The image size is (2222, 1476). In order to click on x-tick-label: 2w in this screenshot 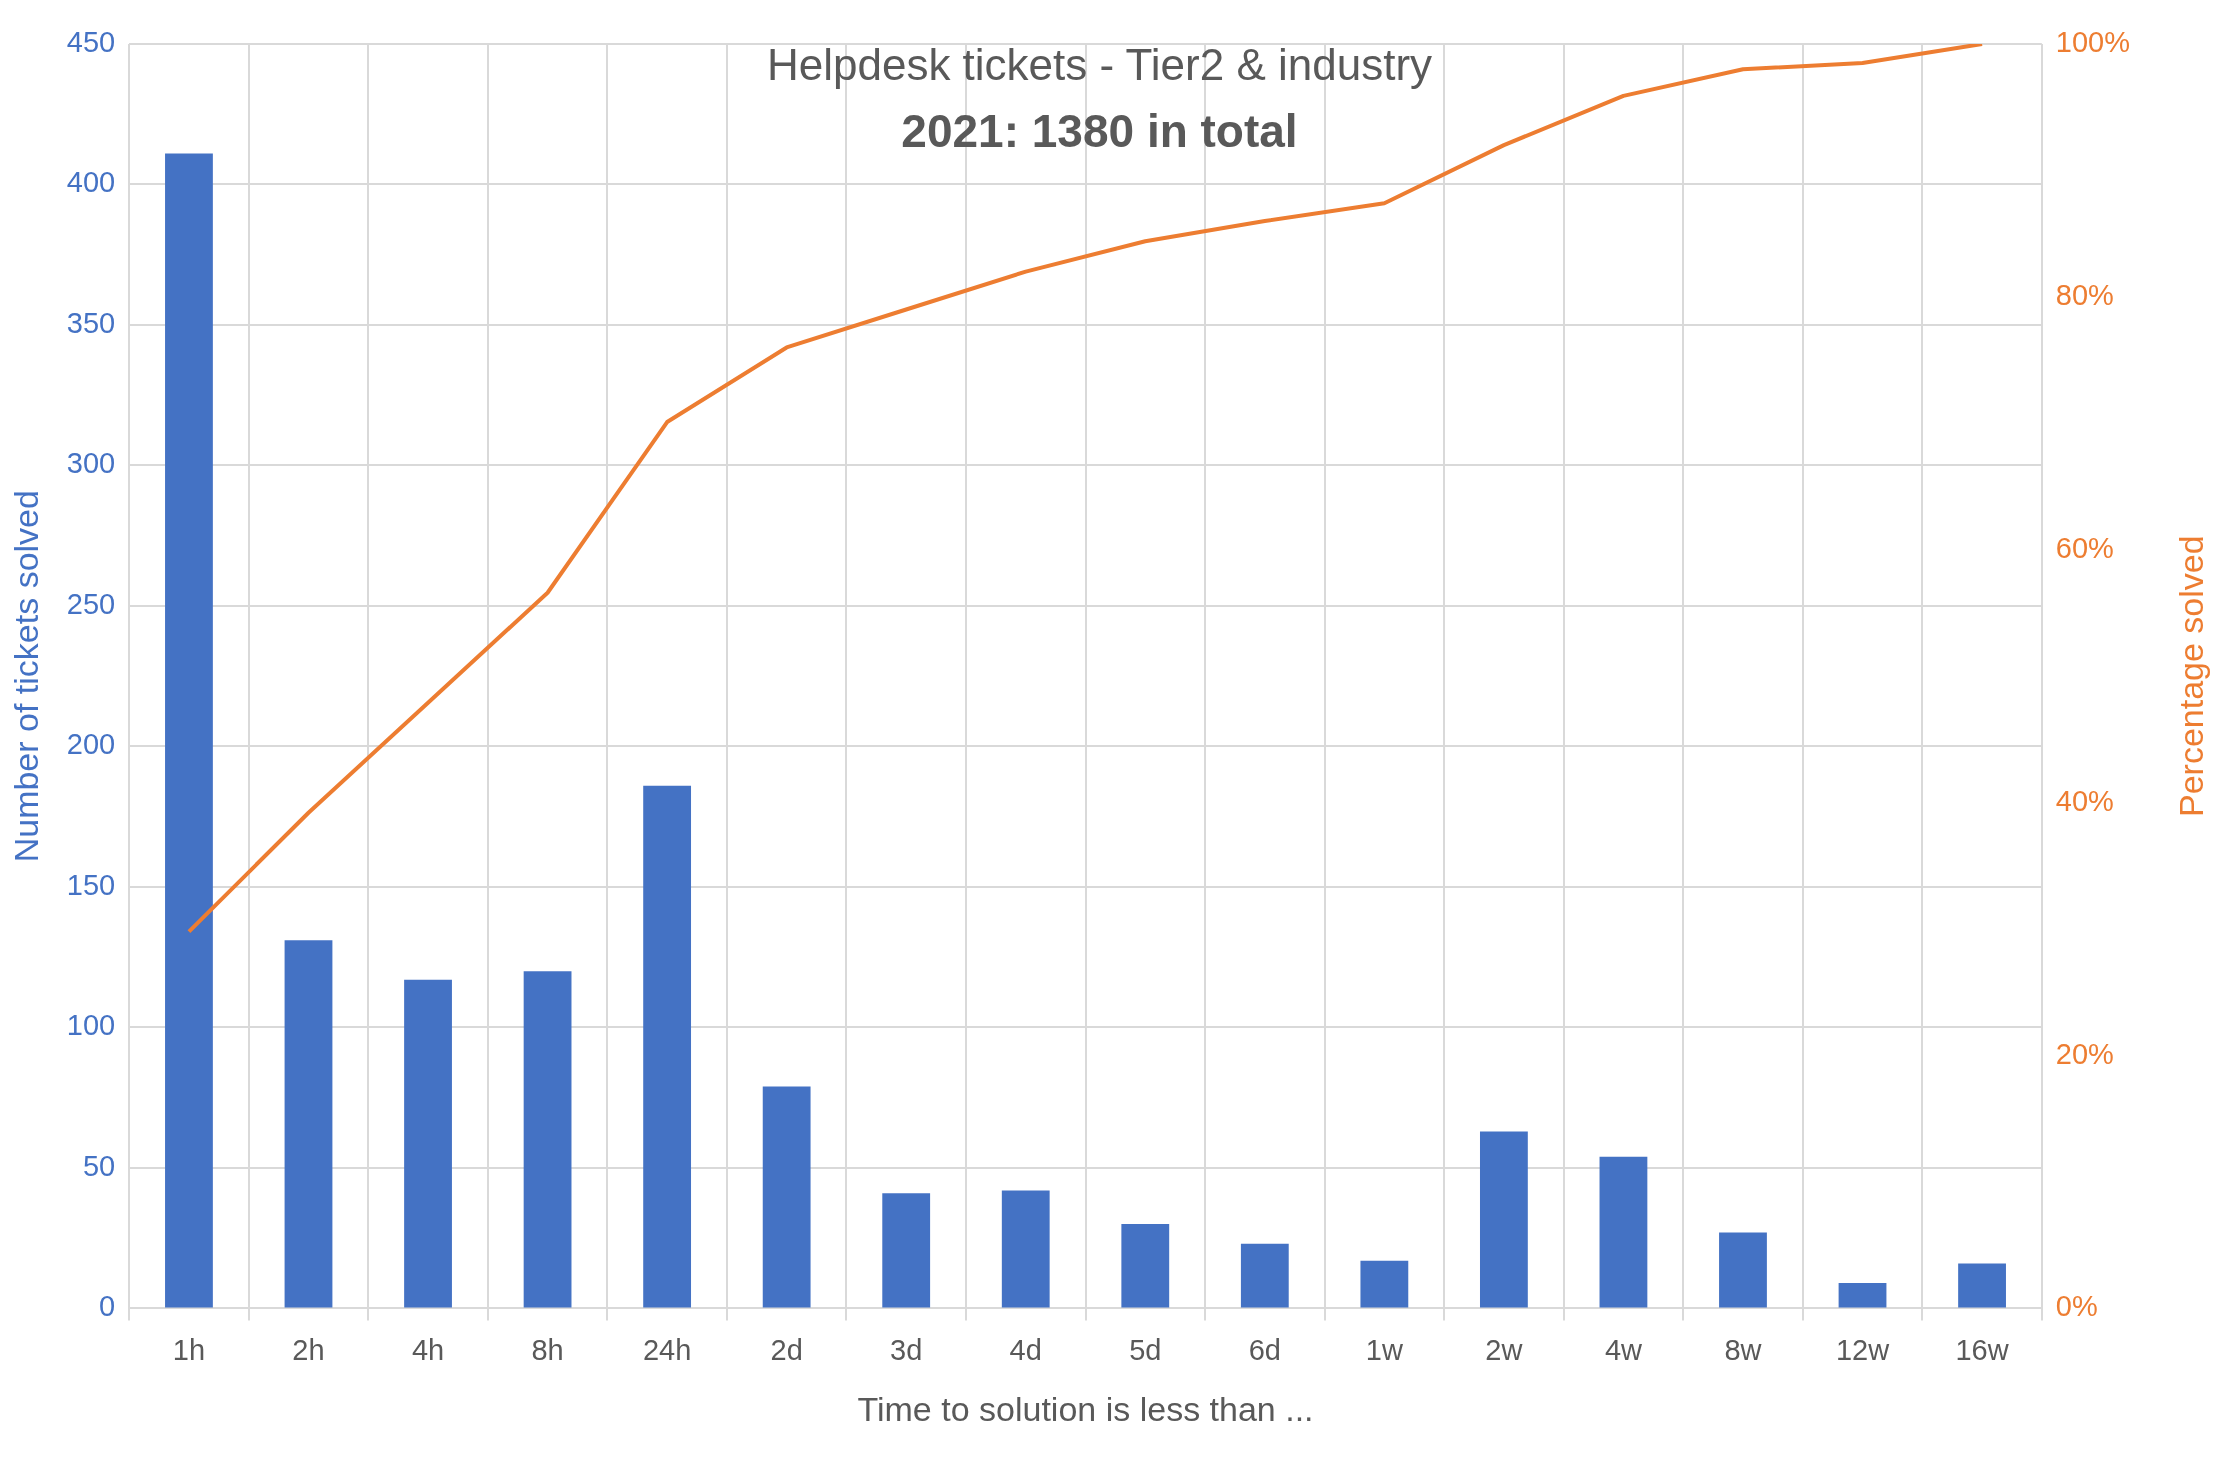, I will do `click(1504, 1349)`.